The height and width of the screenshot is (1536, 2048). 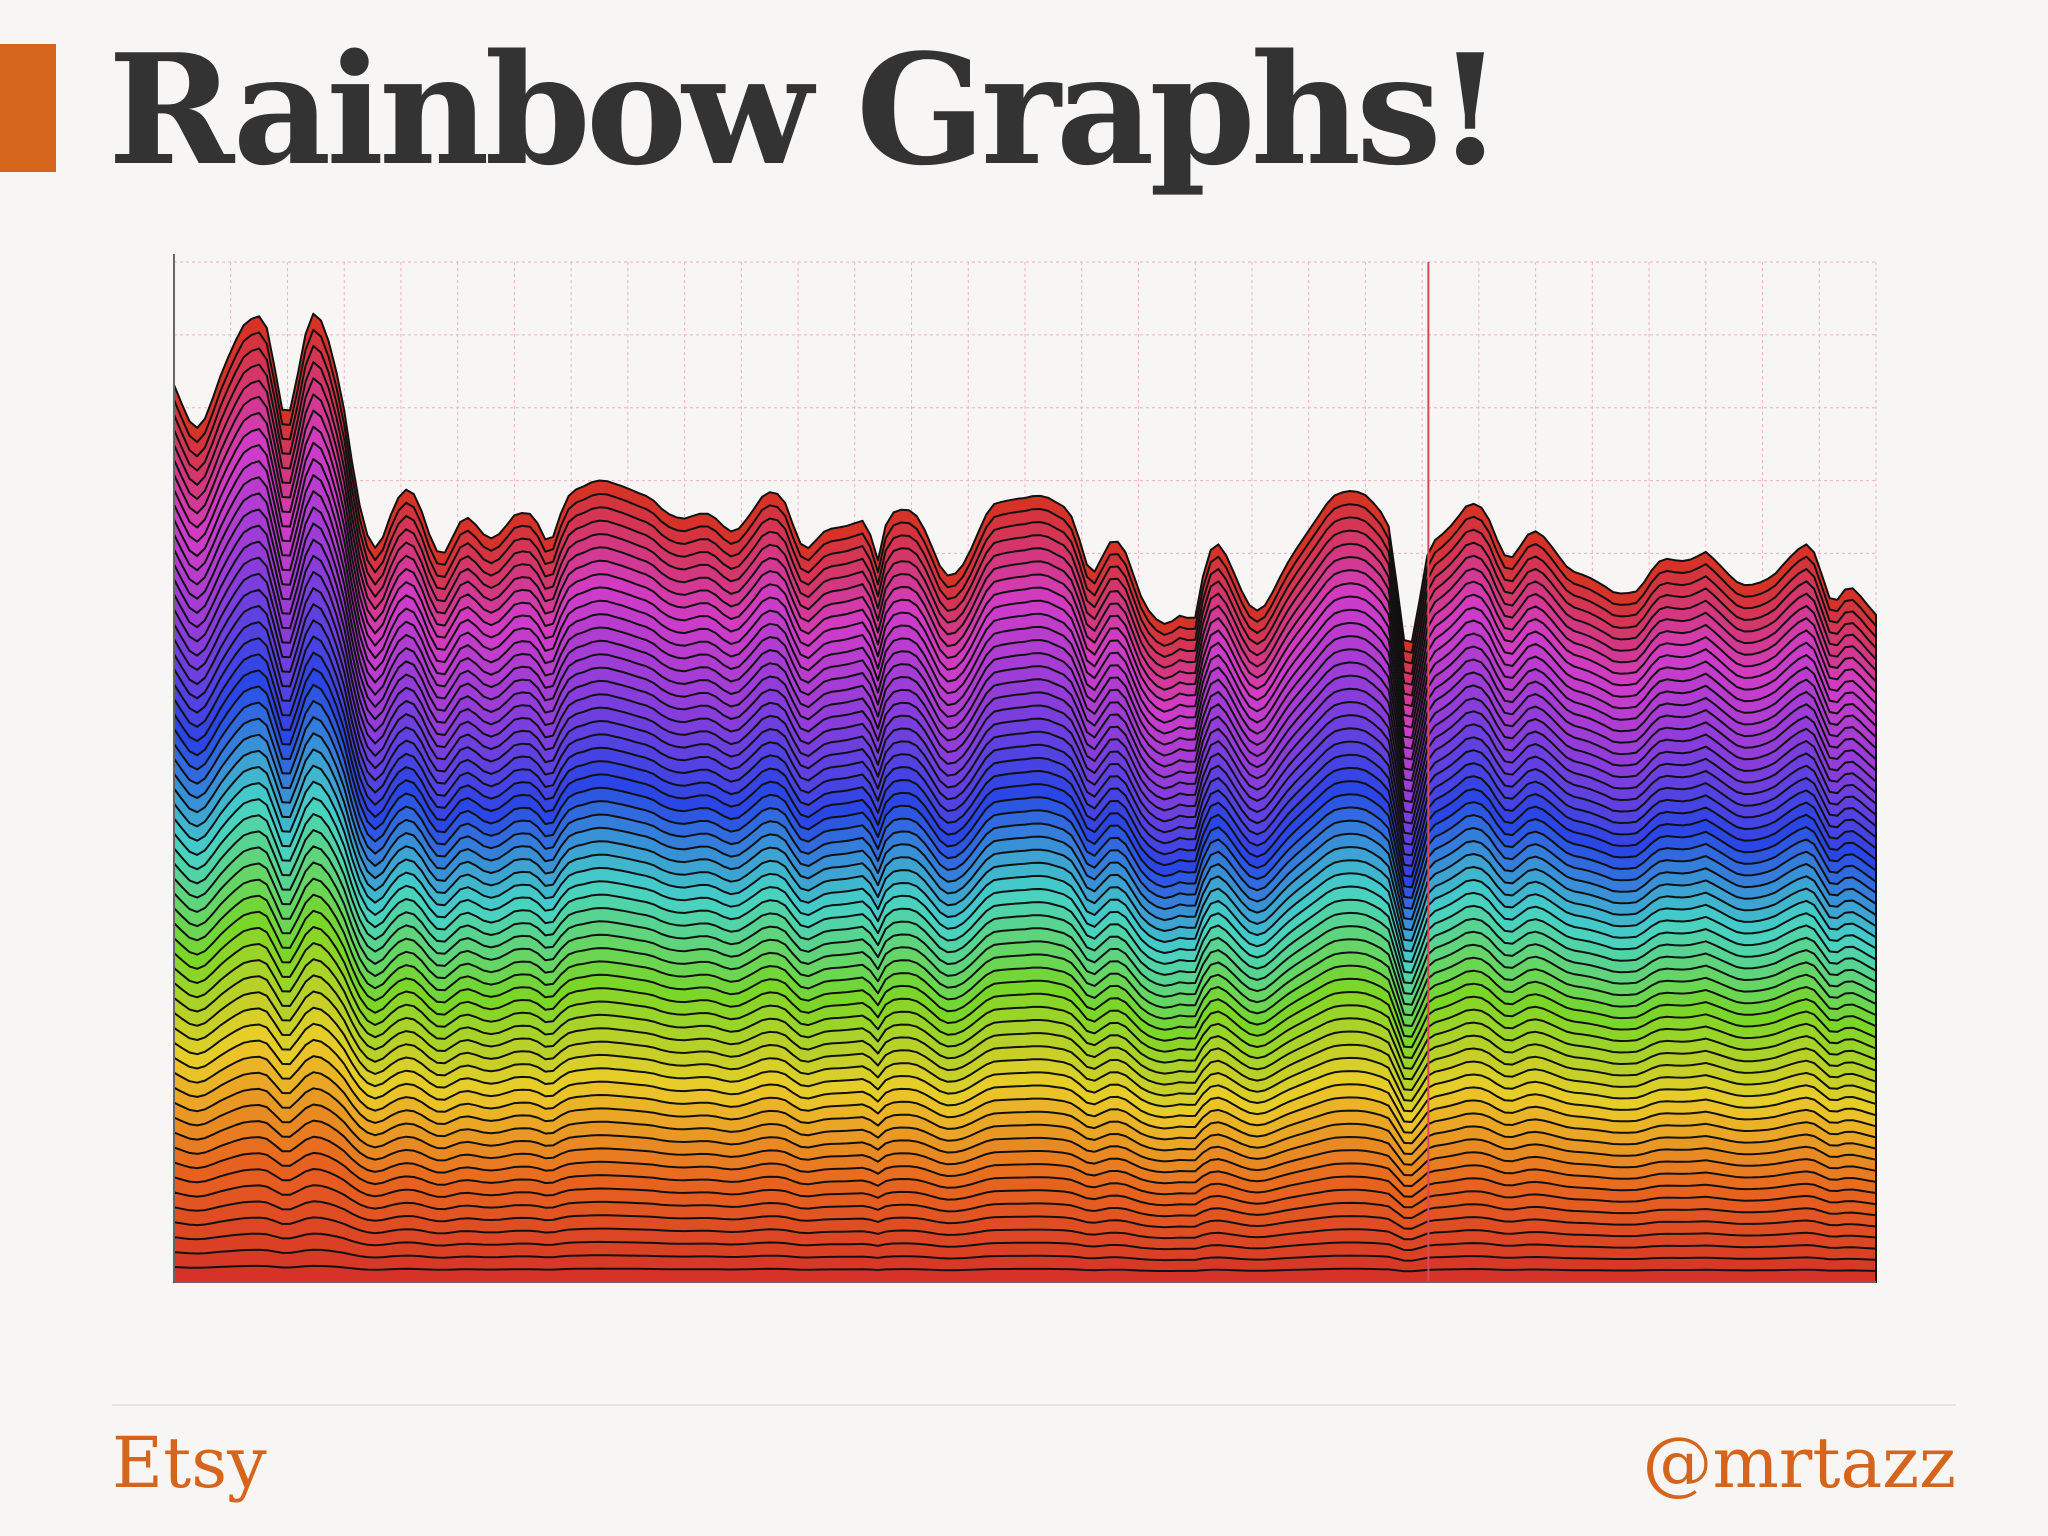 I want to click on footer-divider, so click(x=1034, y=1405).